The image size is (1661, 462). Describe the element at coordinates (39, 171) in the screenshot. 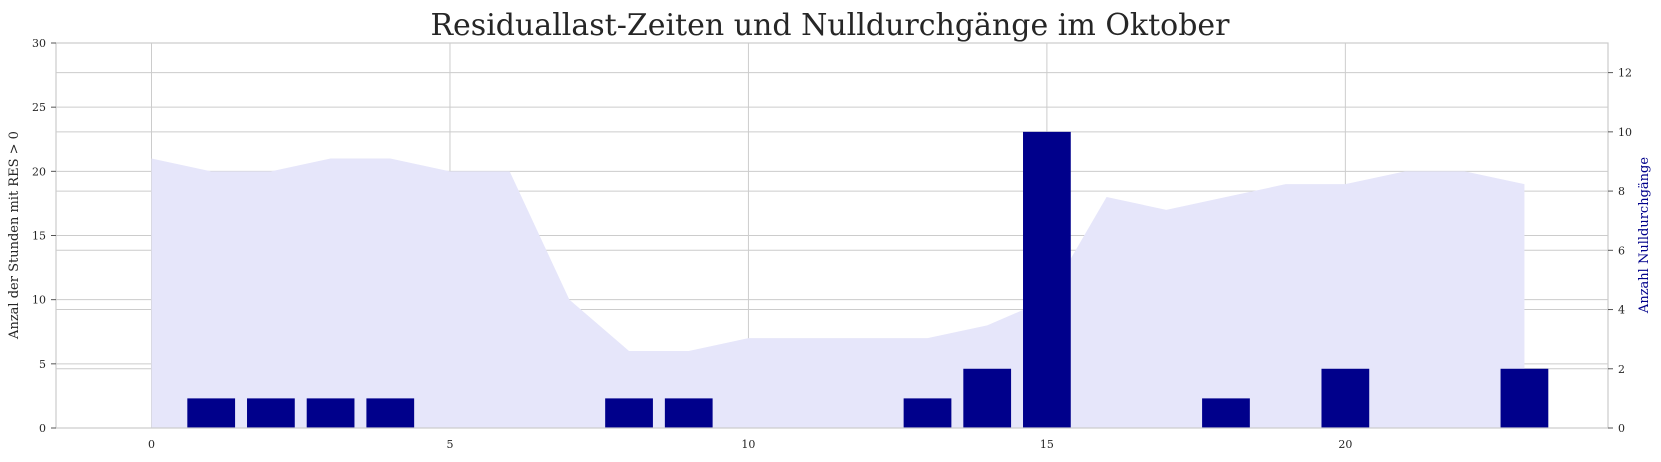

I see `y-left-tick-label: 20` at that location.